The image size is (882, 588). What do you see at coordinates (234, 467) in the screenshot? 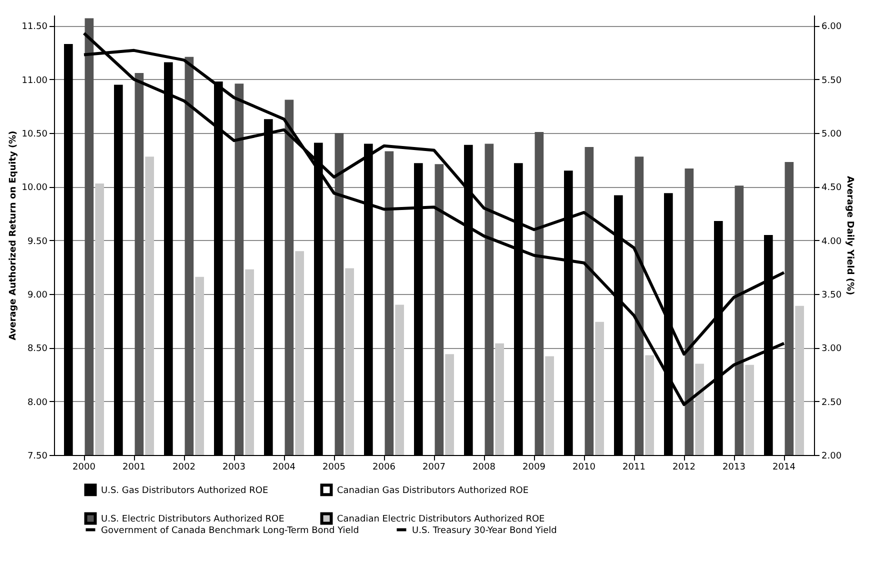
I see `x-tick-label: 2003` at bounding box center [234, 467].